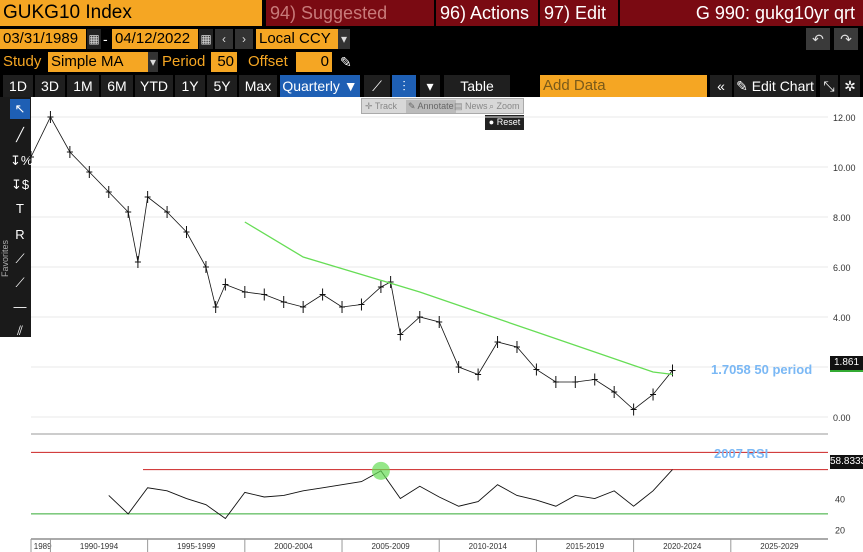 This screenshot has width=863, height=552. I want to click on currency-select: Local CCY, so click(297, 39).